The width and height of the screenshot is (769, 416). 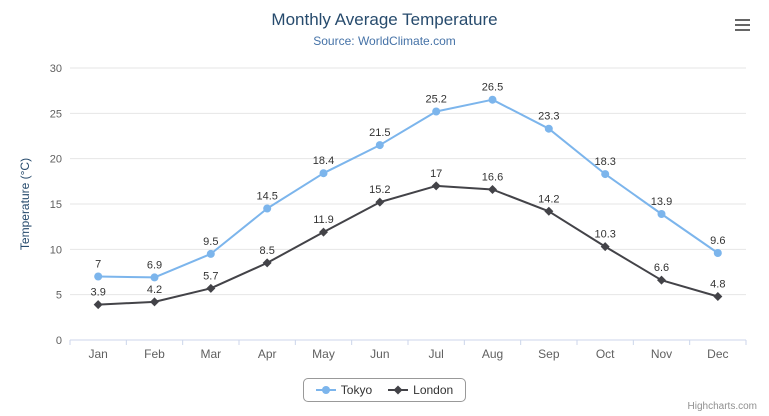 What do you see at coordinates (356, 390) in the screenshot?
I see `legend-label-tokyo: Tokyo` at bounding box center [356, 390].